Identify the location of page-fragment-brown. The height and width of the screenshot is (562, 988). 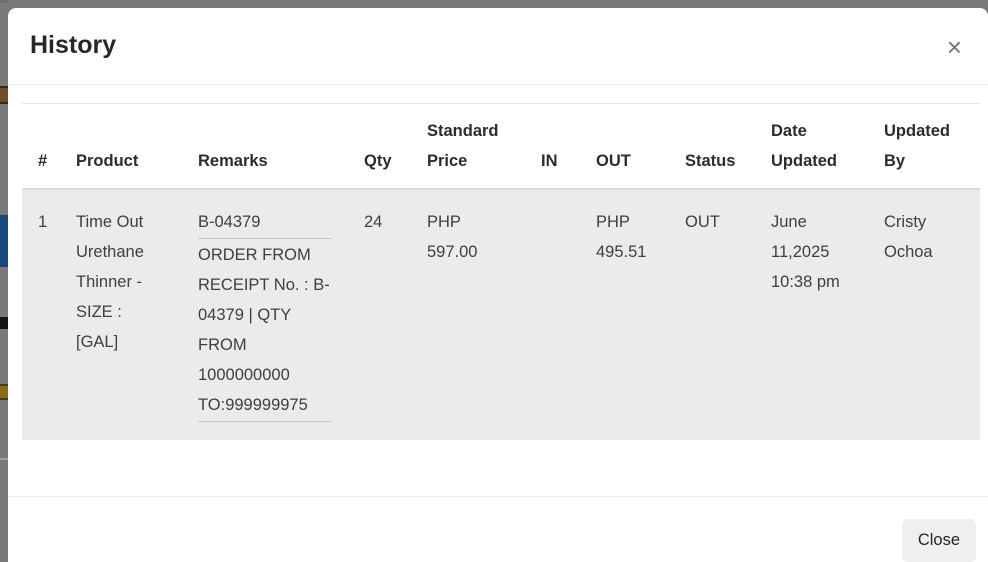
(4, 95).